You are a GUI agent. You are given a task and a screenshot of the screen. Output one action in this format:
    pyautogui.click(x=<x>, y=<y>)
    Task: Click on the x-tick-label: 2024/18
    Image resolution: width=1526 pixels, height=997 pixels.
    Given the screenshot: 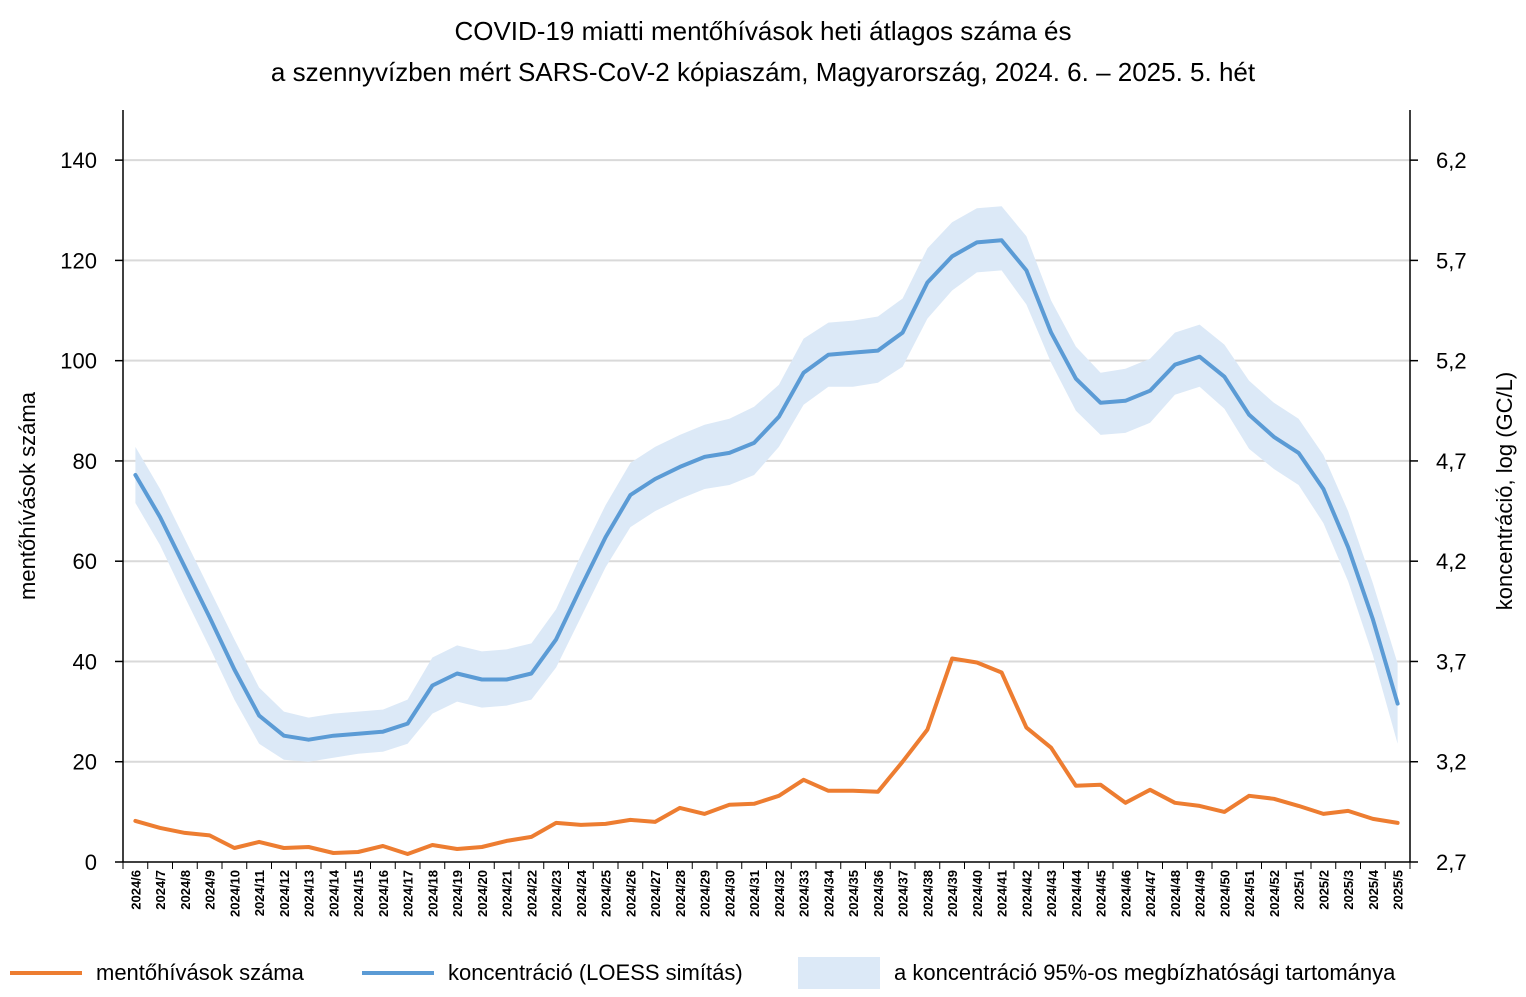 What is the action you would take?
    pyautogui.click(x=432, y=893)
    